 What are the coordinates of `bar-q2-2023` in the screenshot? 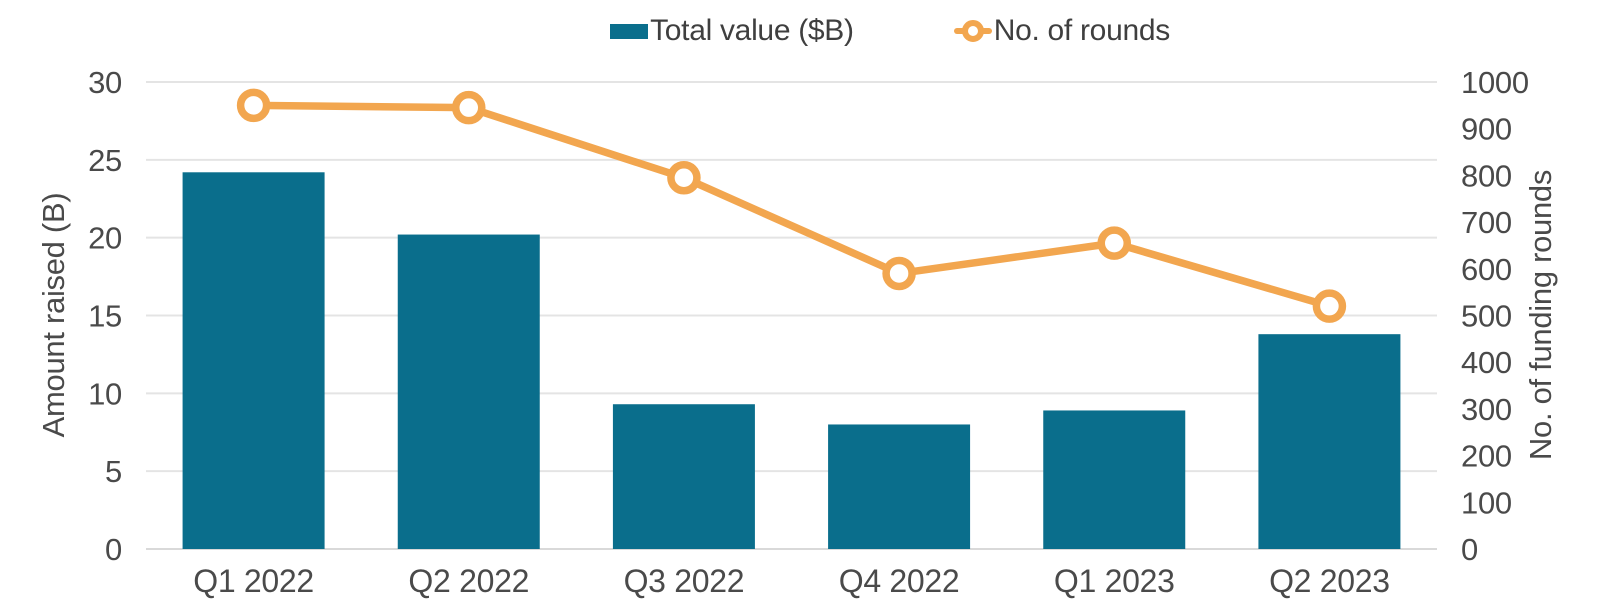 It's located at (1329, 441).